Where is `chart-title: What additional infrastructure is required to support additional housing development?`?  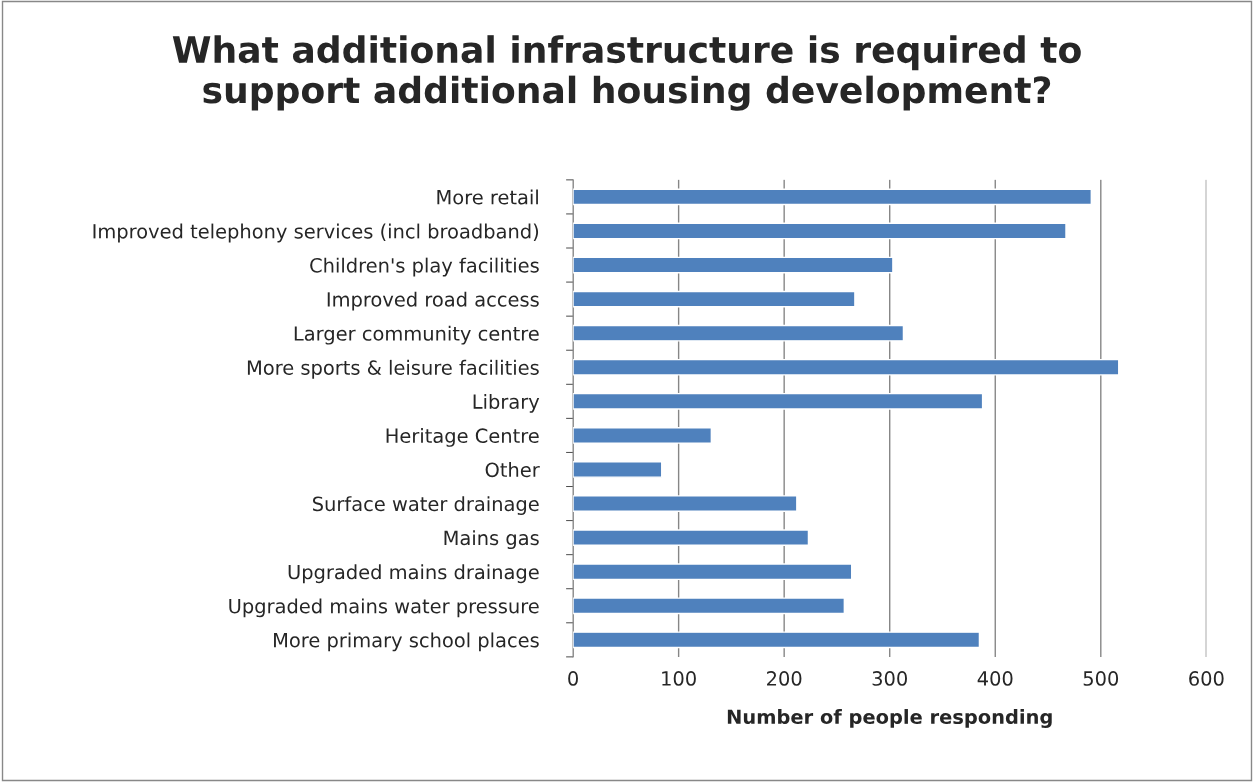 chart-title: What additional infrastructure is required to support additional housing development? is located at coordinates (626, 73).